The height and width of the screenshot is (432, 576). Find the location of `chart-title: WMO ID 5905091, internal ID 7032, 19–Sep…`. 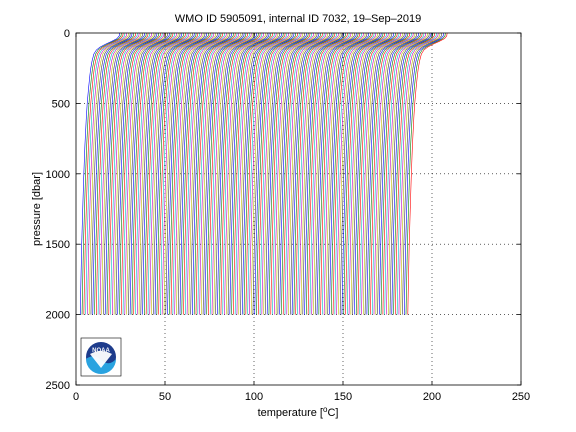

chart-title: WMO ID 5905091, internal ID 7032, 19–Sep… is located at coordinates (298, 19).